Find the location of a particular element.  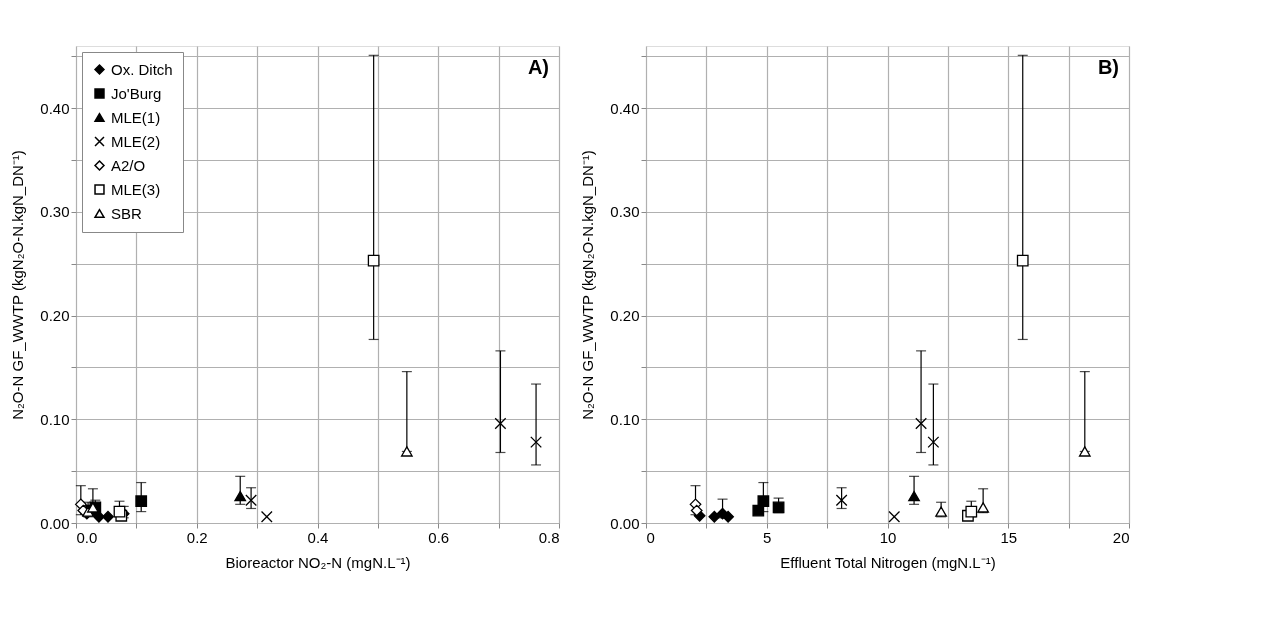

x-tick-label: 10 is located at coordinates (888, 537).